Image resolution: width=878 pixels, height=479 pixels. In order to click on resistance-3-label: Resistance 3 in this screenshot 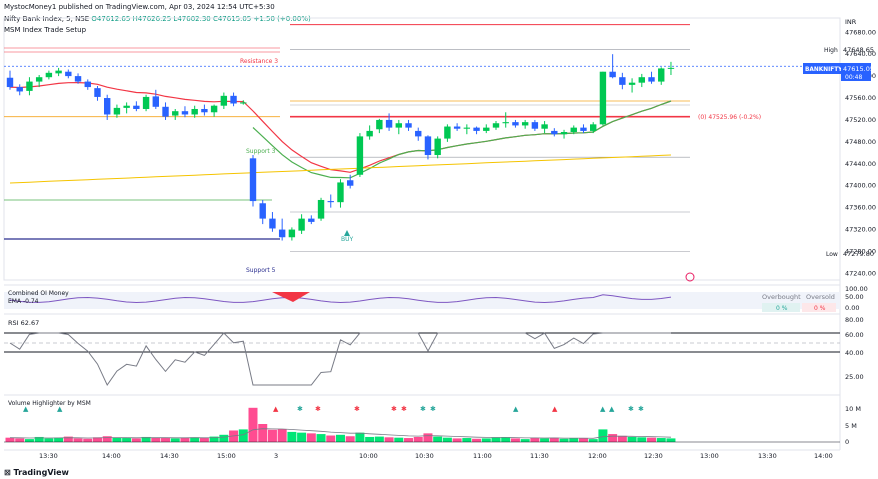, I will do `click(259, 61)`.